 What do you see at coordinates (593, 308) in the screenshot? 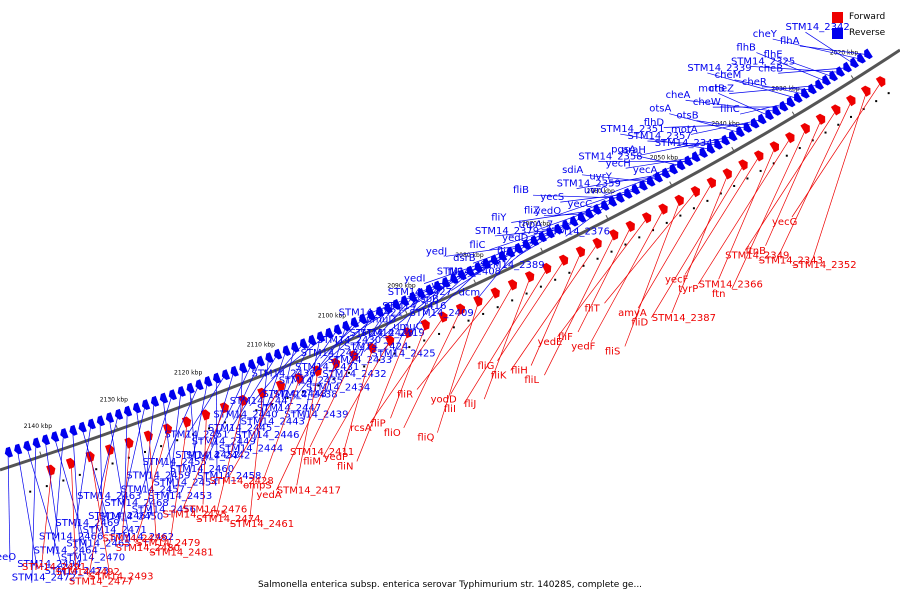
I see `forward-gene-label: fliT` at bounding box center [593, 308].